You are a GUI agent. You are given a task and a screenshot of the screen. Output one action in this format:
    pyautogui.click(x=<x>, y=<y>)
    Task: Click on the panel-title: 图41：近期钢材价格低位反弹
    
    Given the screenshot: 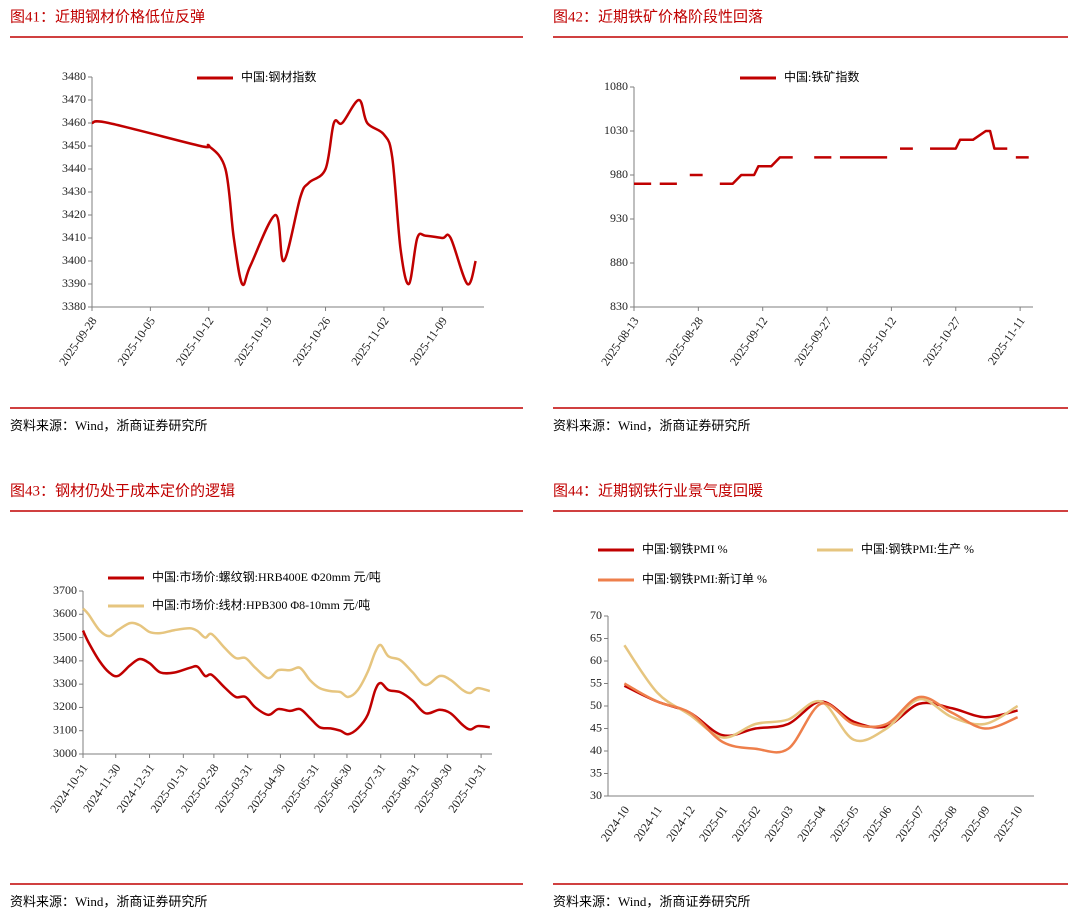 What is the action you would take?
    pyautogui.click(x=107, y=16)
    